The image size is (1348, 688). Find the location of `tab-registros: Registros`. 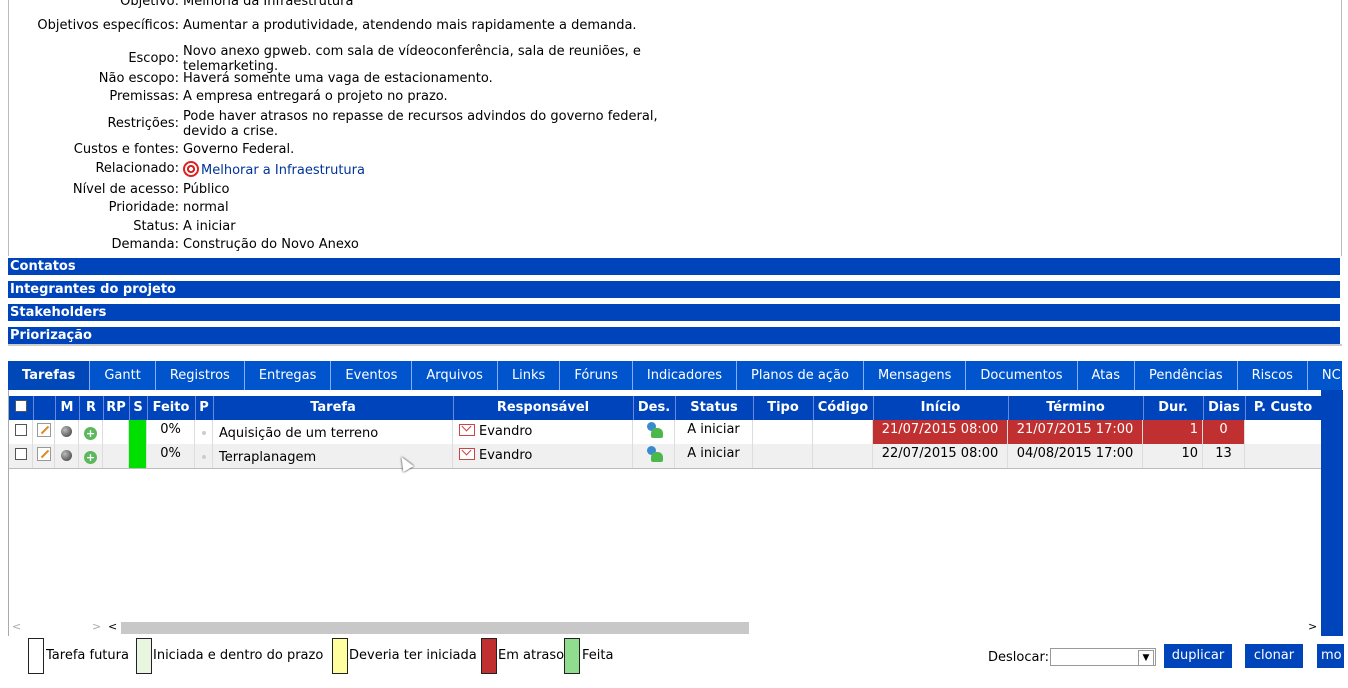

tab-registros: Registros is located at coordinates (200, 375).